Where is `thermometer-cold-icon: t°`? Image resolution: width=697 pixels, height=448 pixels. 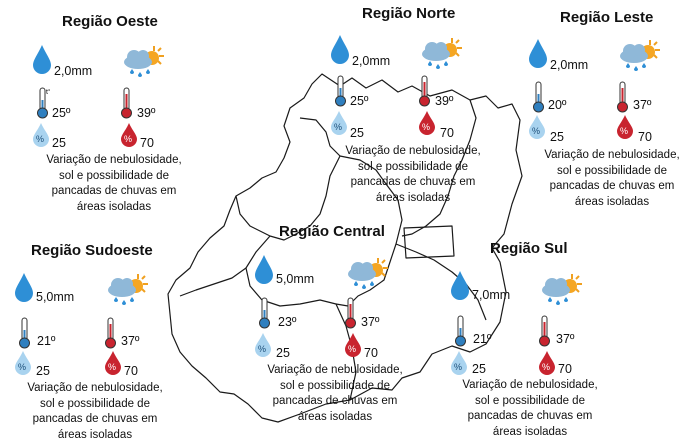 thermometer-cold-icon: t° is located at coordinates (43, 103).